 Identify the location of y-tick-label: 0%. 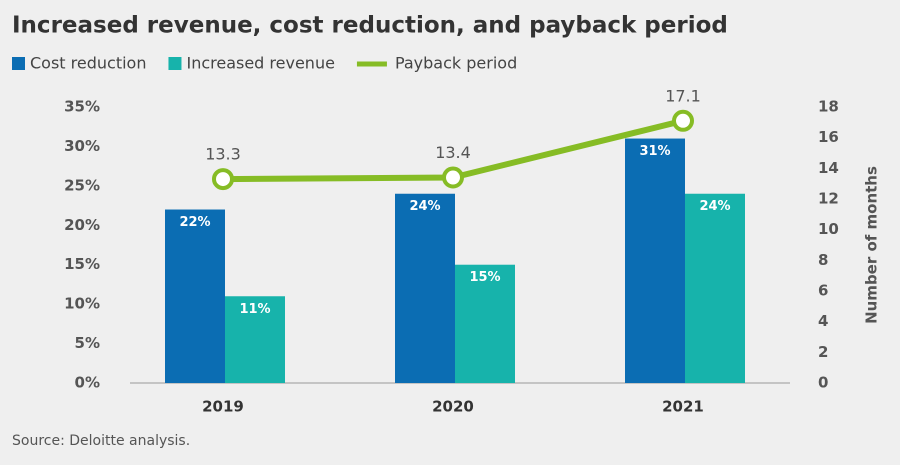
(87, 383).